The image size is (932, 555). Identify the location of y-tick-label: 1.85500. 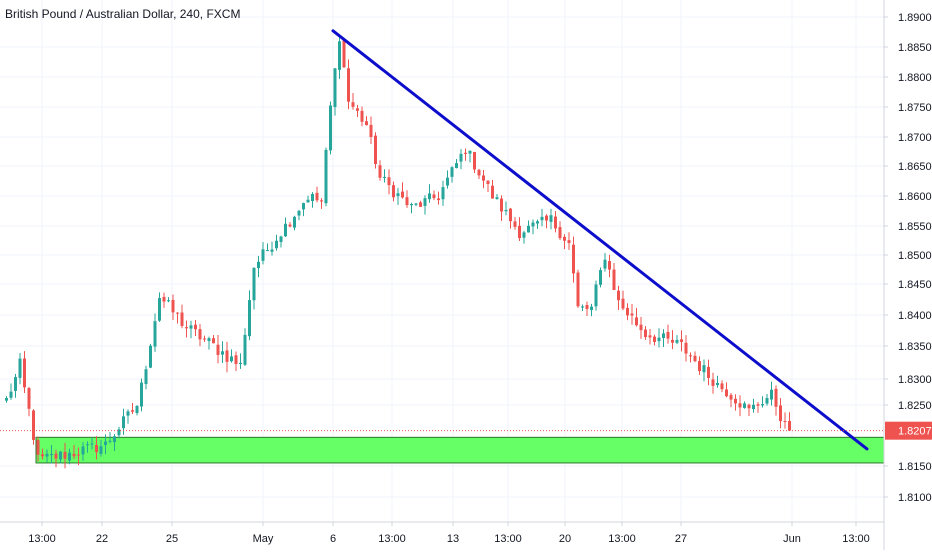
(915, 227).